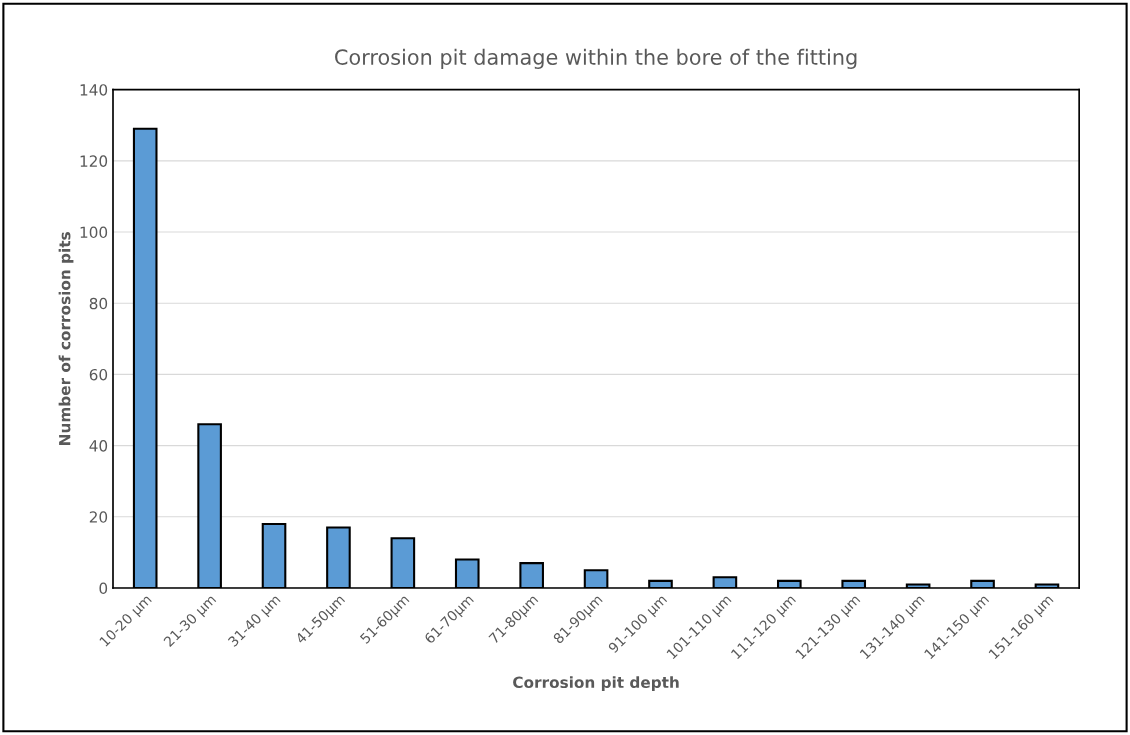  Describe the element at coordinates (98, 374) in the screenshot. I see `y-tick-label: 60` at that location.